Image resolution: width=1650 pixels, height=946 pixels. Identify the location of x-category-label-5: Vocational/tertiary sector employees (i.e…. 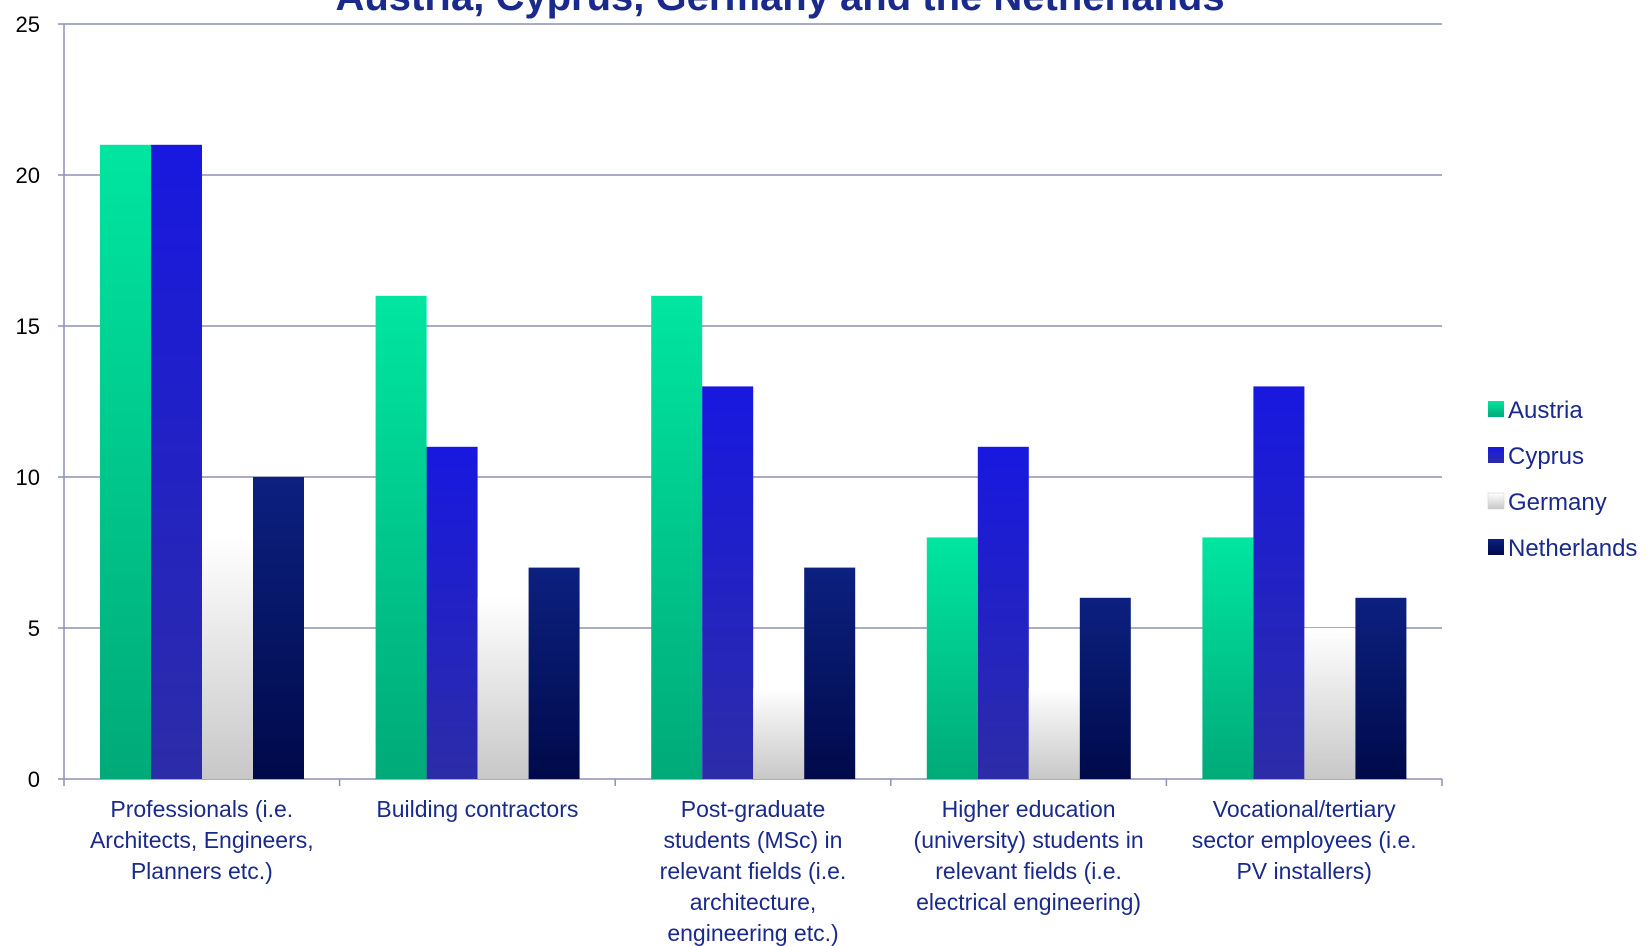
(1304, 840).